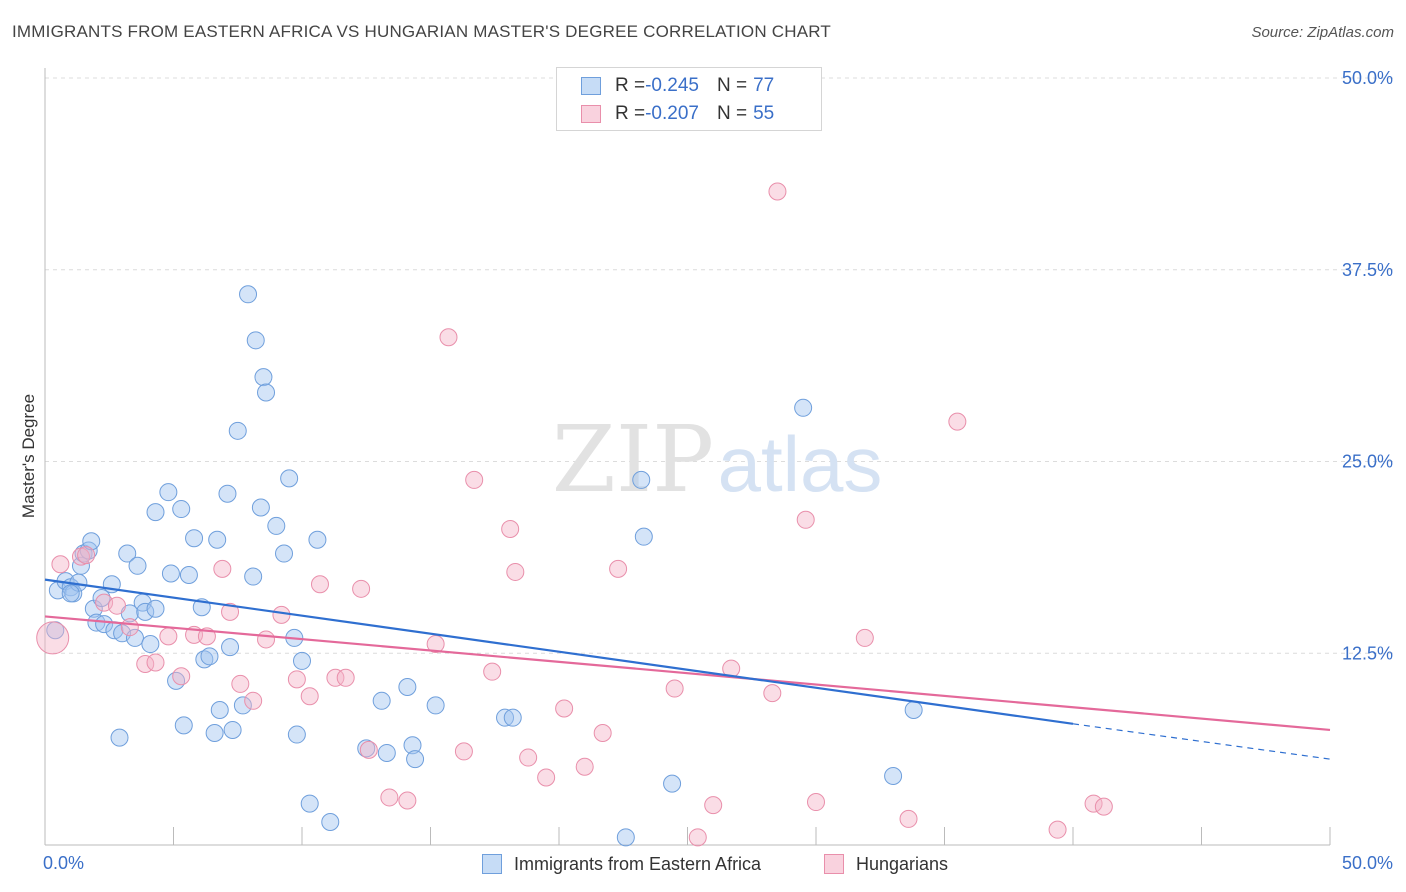  What do you see at coordinates (1367, 863) in the screenshot?
I see `x-tick-label-max: 50.0%` at bounding box center [1367, 863].